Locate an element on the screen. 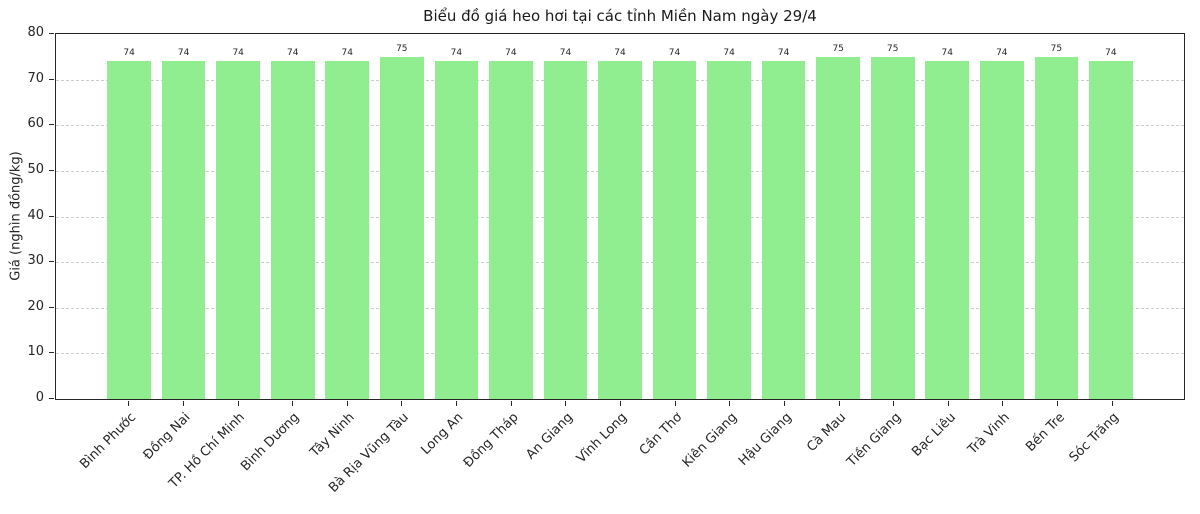 The height and width of the screenshot is (514, 1200). x-tick-label: Bạc Liêu is located at coordinates (933, 435).